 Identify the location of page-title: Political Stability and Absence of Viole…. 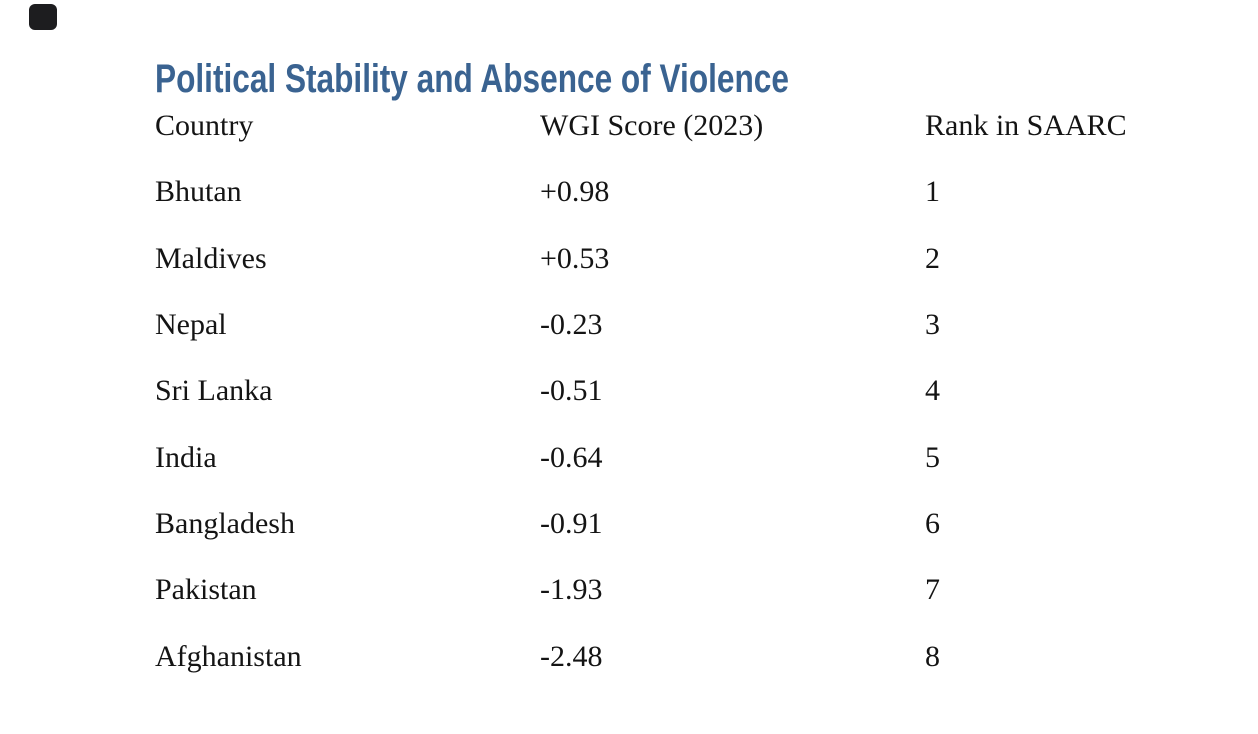
(472, 79).